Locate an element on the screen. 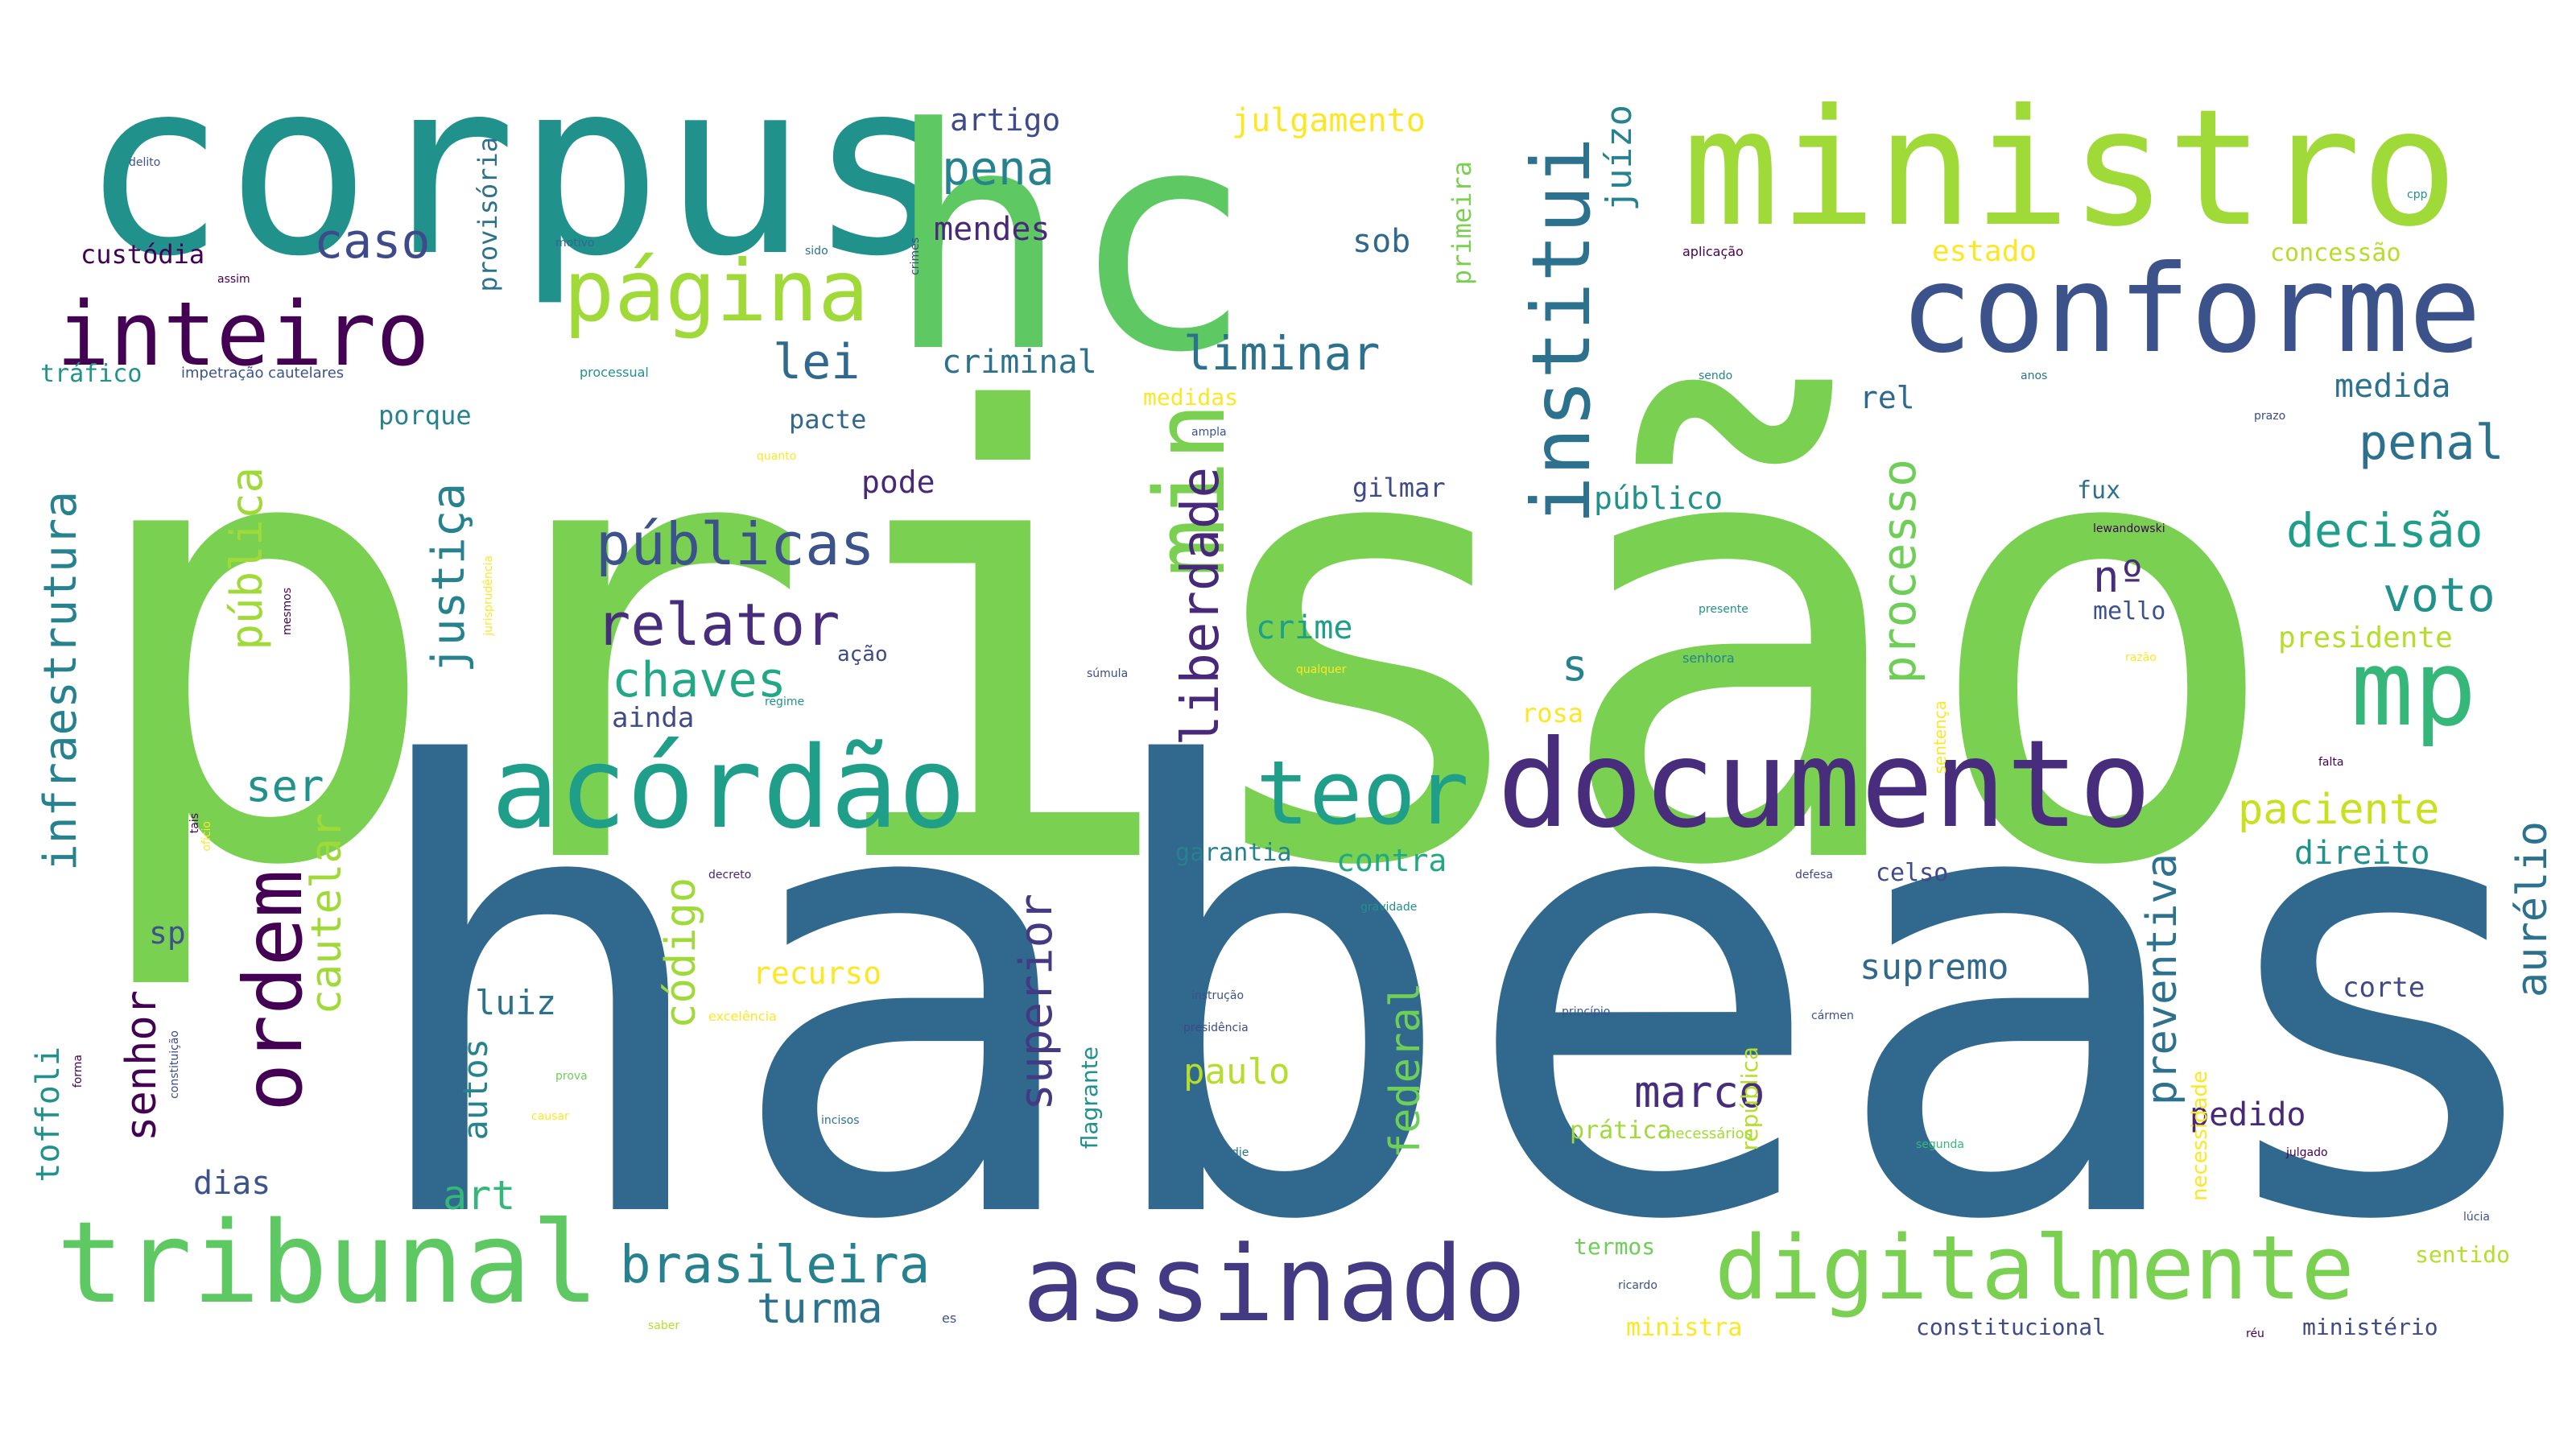  word: gravidade is located at coordinates (1389, 907).